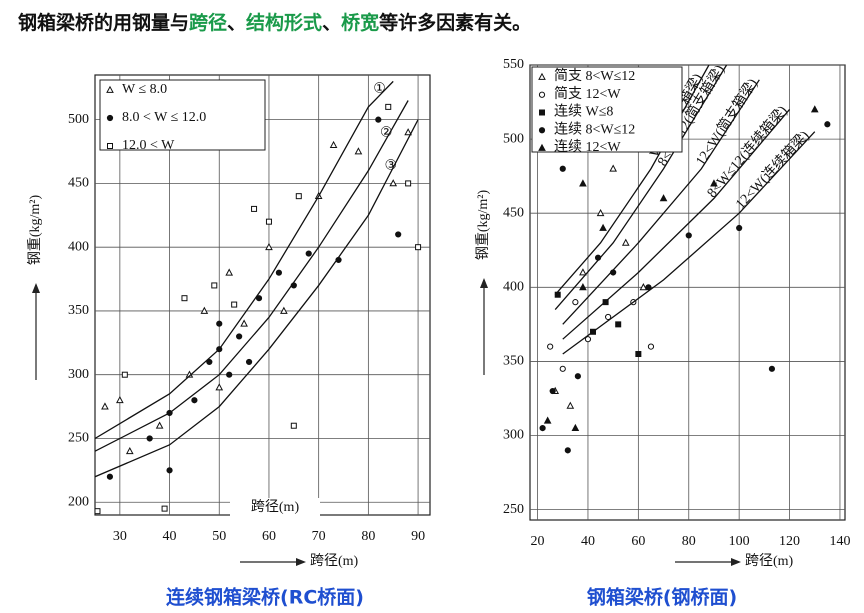 This screenshot has width=864, height=613. What do you see at coordinates (587, 146) in the screenshot?
I see `legend-label: 连续 12<W` at bounding box center [587, 146].